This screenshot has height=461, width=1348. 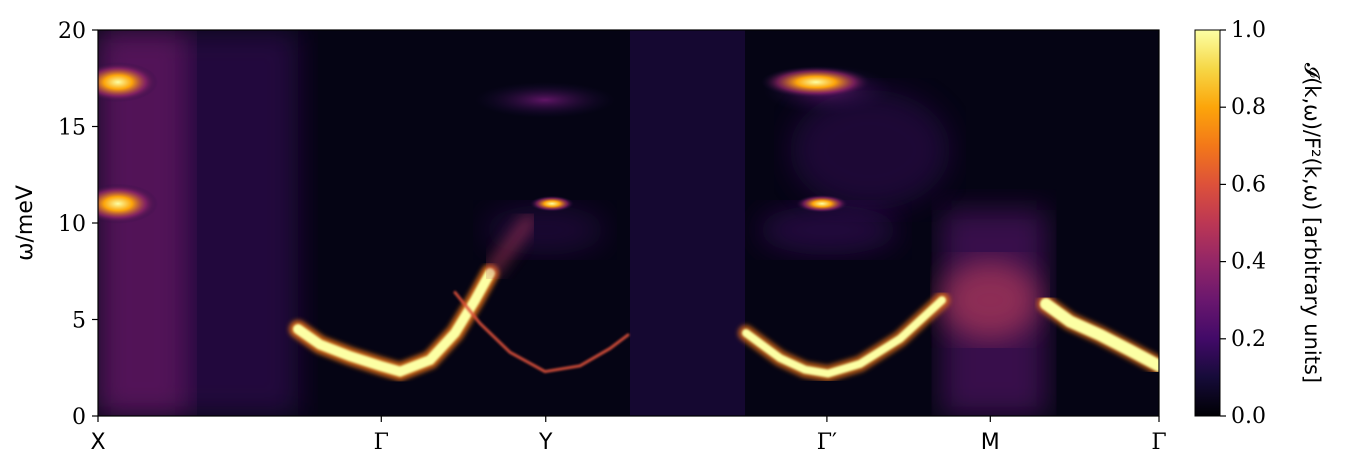 What do you see at coordinates (72, 128) in the screenshot?
I see `y-tick-label: 15` at bounding box center [72, 128].